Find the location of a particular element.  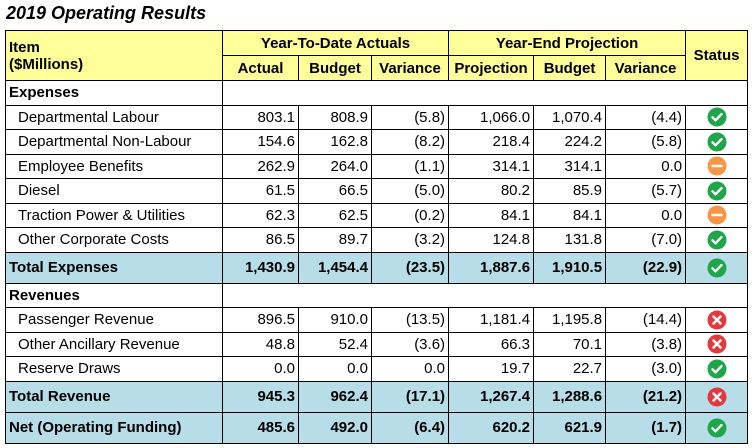

cell-value: 262.9 is located at coordinates (260, 166).